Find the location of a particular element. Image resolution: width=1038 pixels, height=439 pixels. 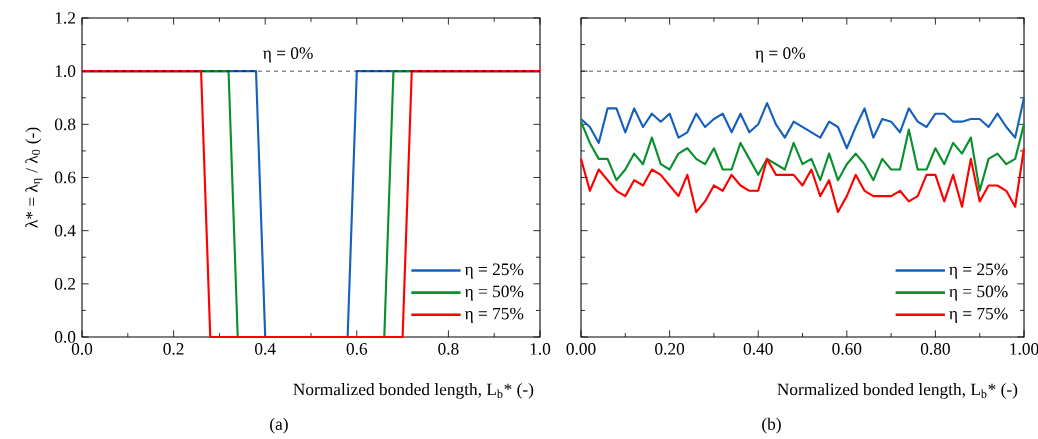

x-tick-label: 0.20 is located at coordinates (670, 349).